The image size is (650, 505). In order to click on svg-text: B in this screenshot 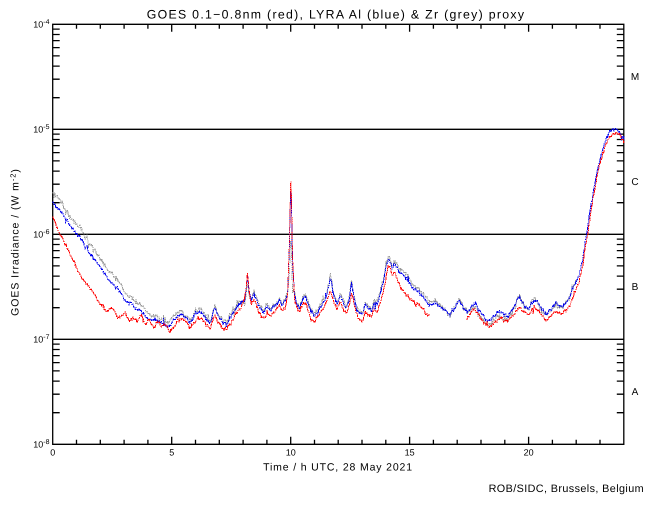, I will do `click(635, 287)`.